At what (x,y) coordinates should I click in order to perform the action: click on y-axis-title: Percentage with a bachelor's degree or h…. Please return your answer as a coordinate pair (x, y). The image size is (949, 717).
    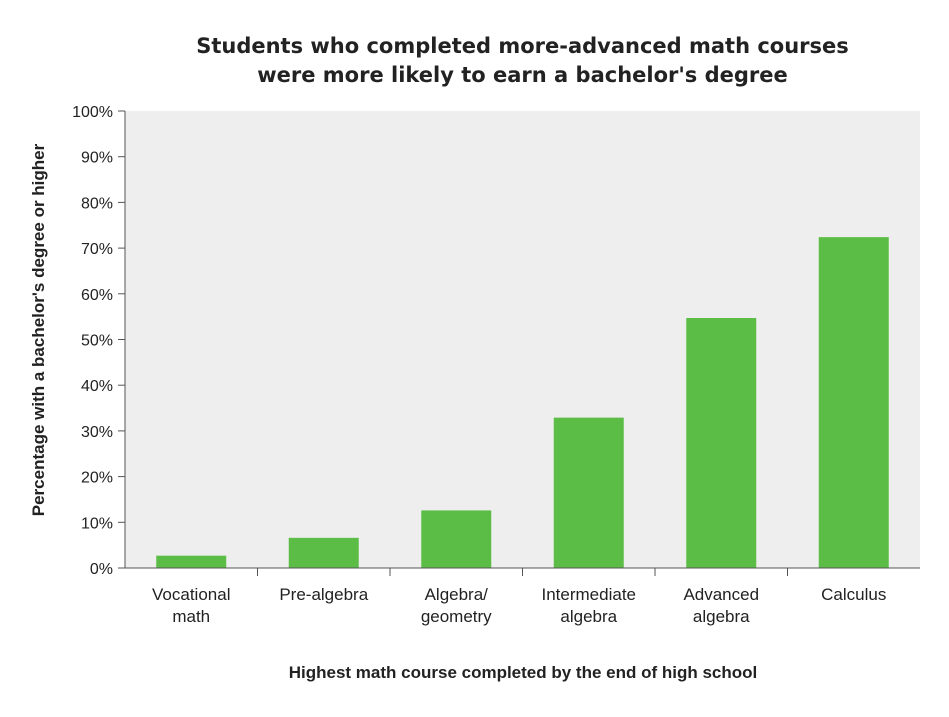
    Looking at the image, I should click on (38, 329).